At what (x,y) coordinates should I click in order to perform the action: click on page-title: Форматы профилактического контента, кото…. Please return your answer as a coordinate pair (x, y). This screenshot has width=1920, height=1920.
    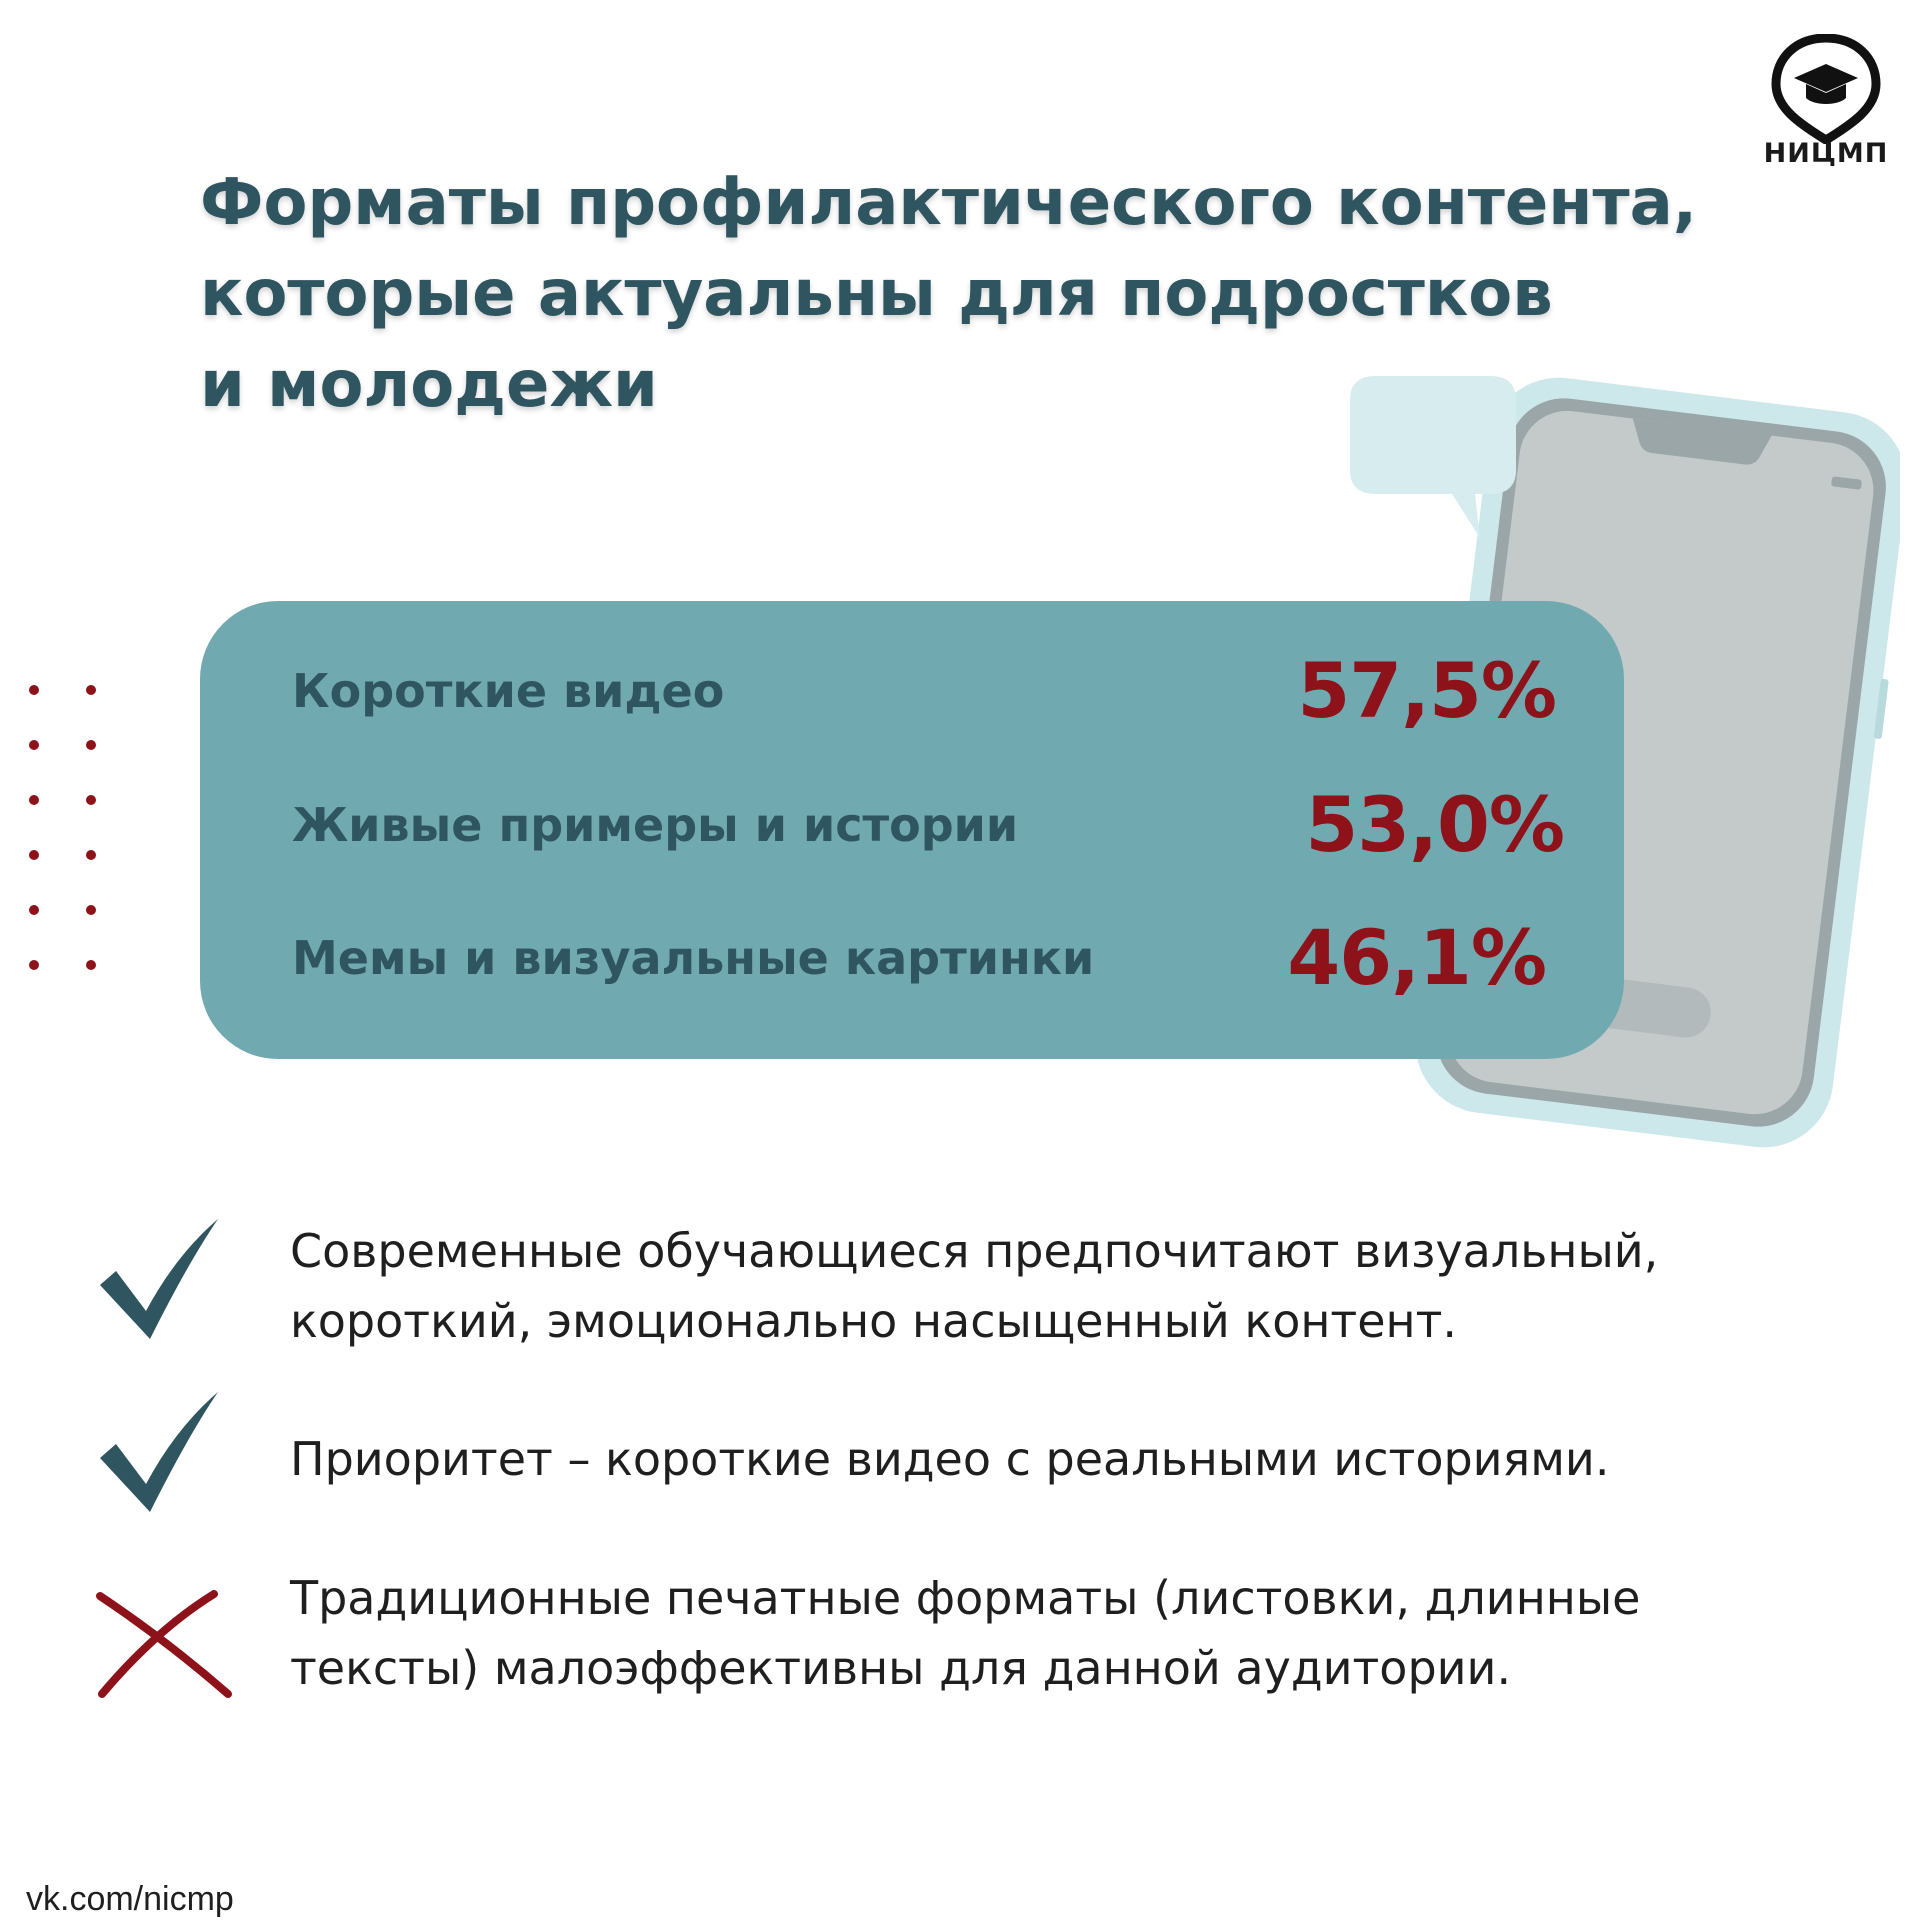
    Looking at the image, I should click on (949, 294).